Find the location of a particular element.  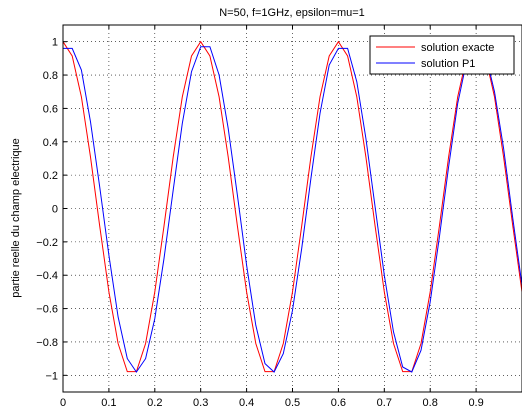

y-tick-label: −0.8 is located at coordinates (47, 343).